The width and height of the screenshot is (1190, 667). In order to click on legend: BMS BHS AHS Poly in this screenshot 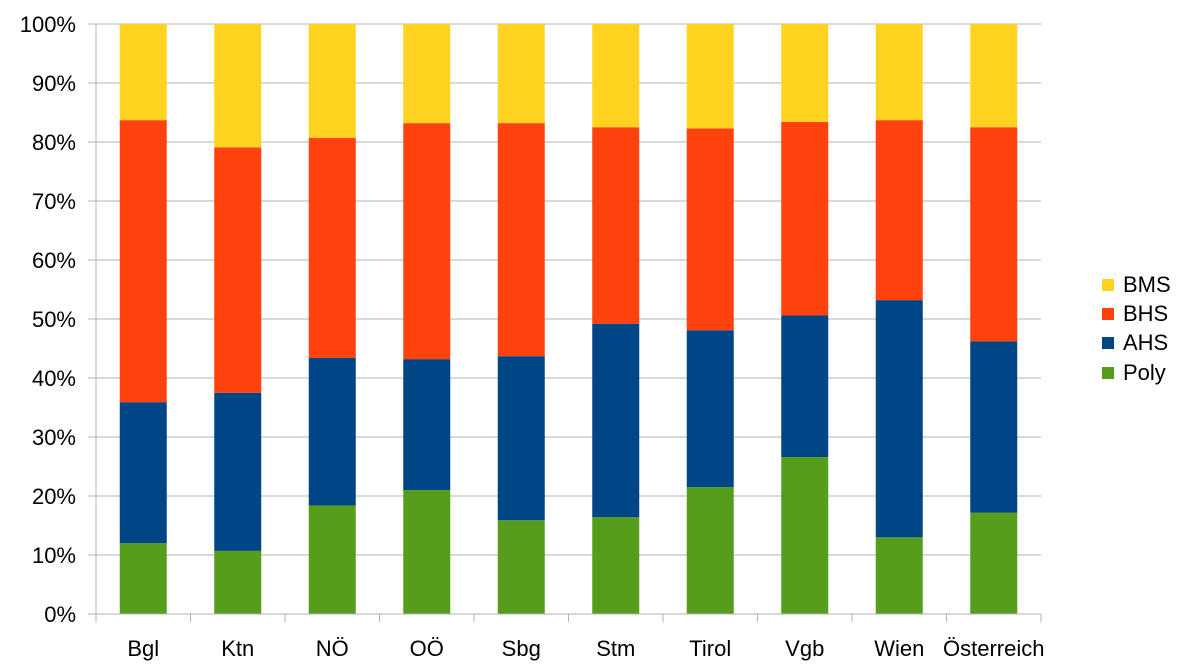, I will do `click(1136, 329)`.